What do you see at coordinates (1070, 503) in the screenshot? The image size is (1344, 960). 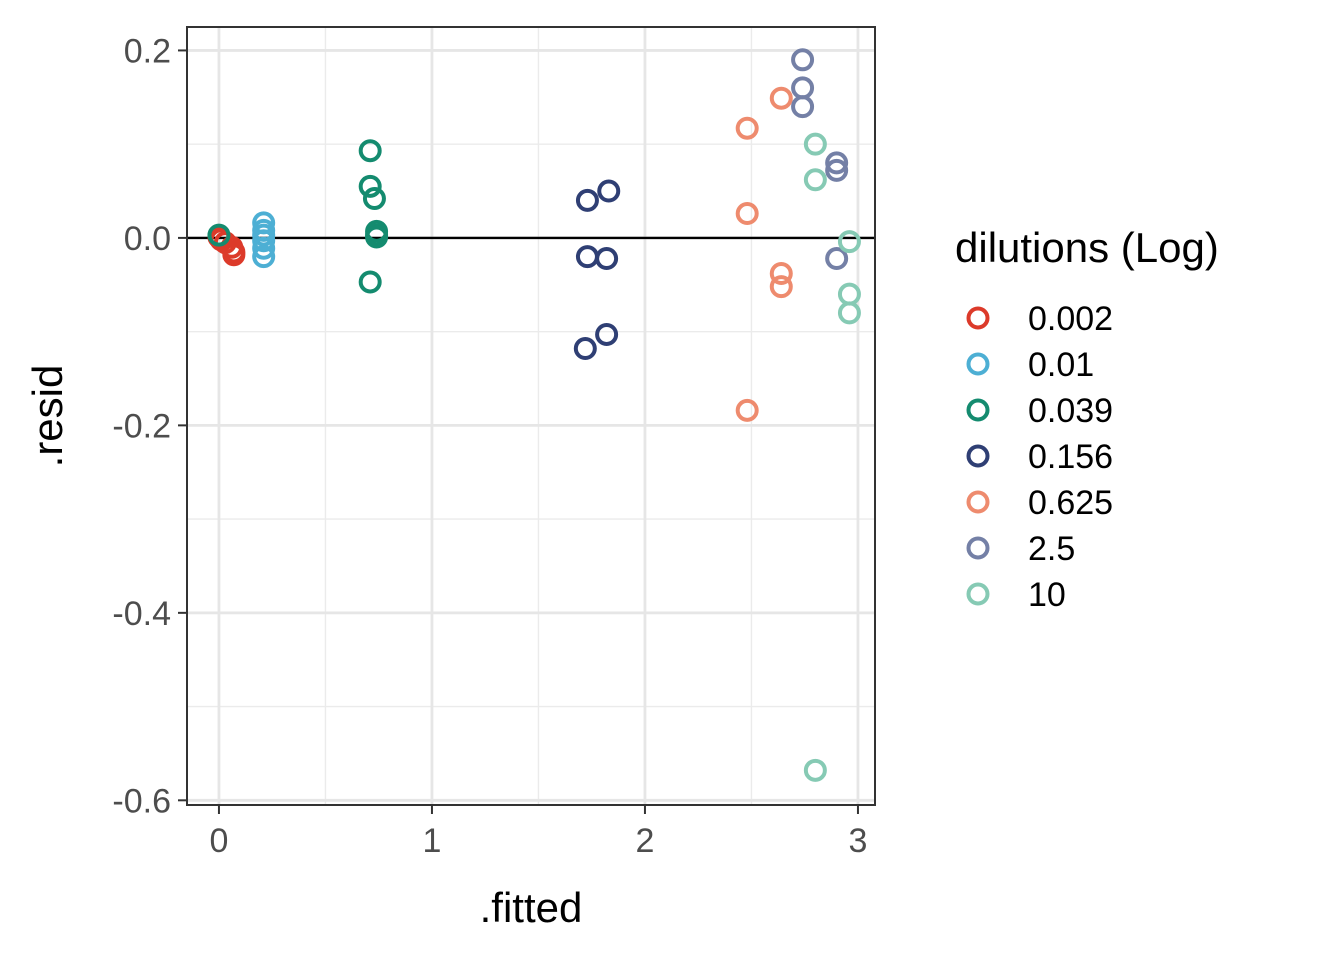 I see `legend-label: 0.625` at bounding box center [1070, 503].